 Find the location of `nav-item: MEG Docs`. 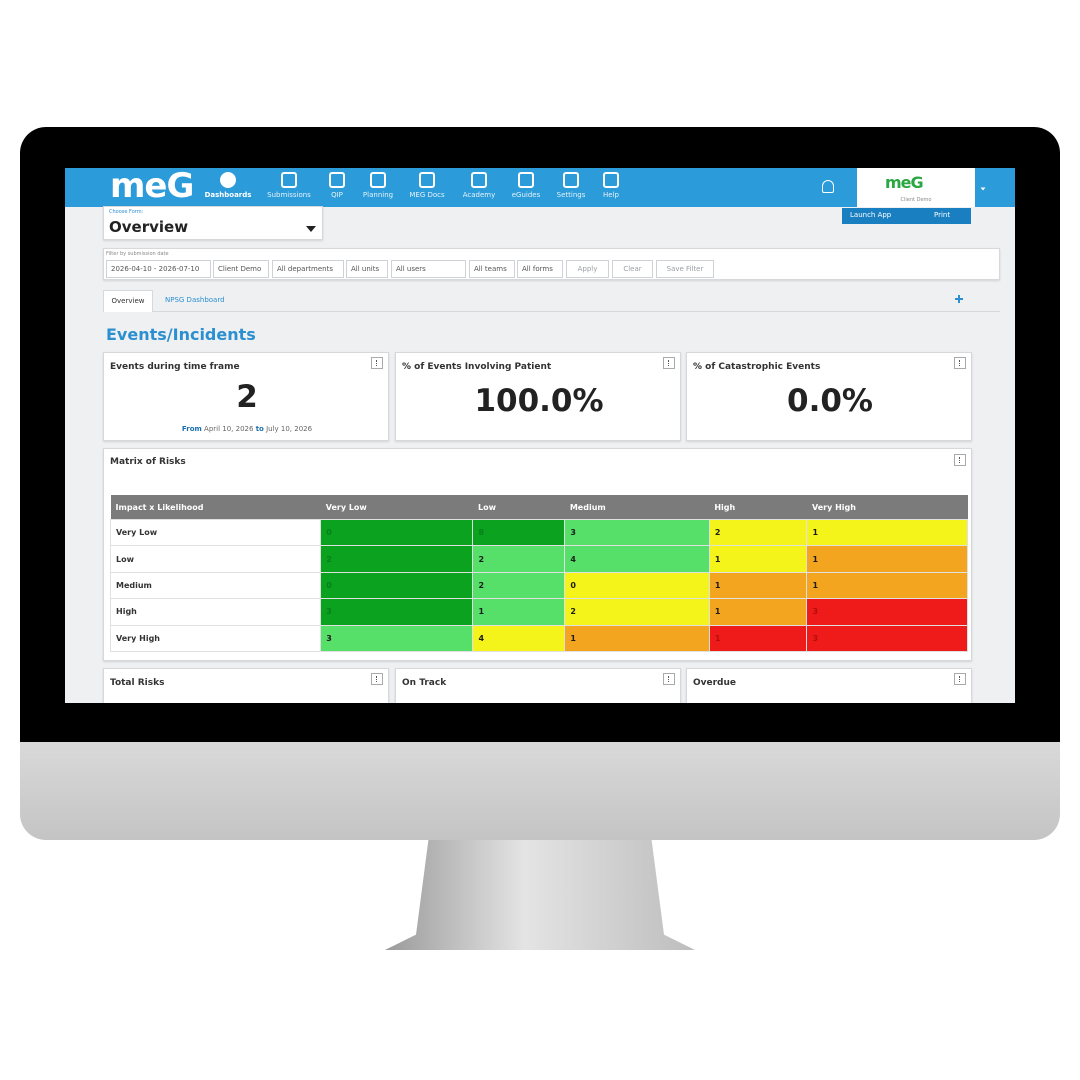

nav-item: MEG Docs is located at coordinates (427, 185).